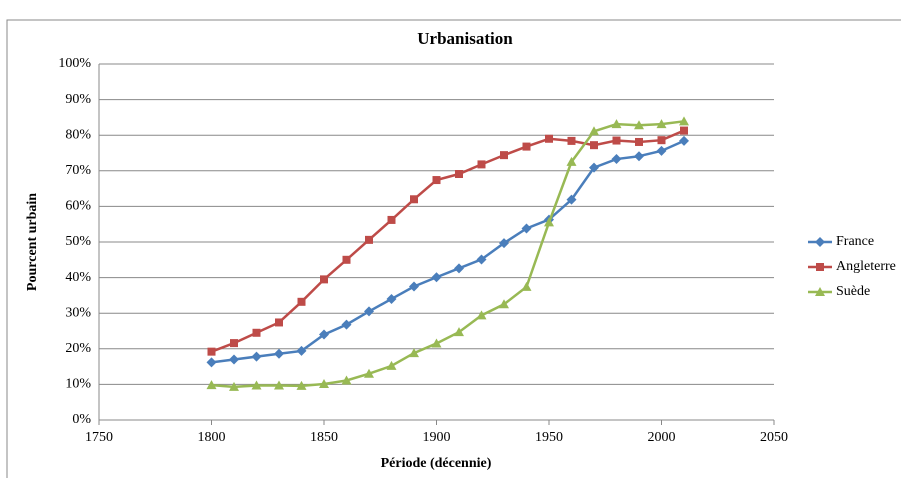 Image resolution: width=901 pixels, height=478 pixels. I want to click on x-axis-label: Période (décennie), so click(436, 463).